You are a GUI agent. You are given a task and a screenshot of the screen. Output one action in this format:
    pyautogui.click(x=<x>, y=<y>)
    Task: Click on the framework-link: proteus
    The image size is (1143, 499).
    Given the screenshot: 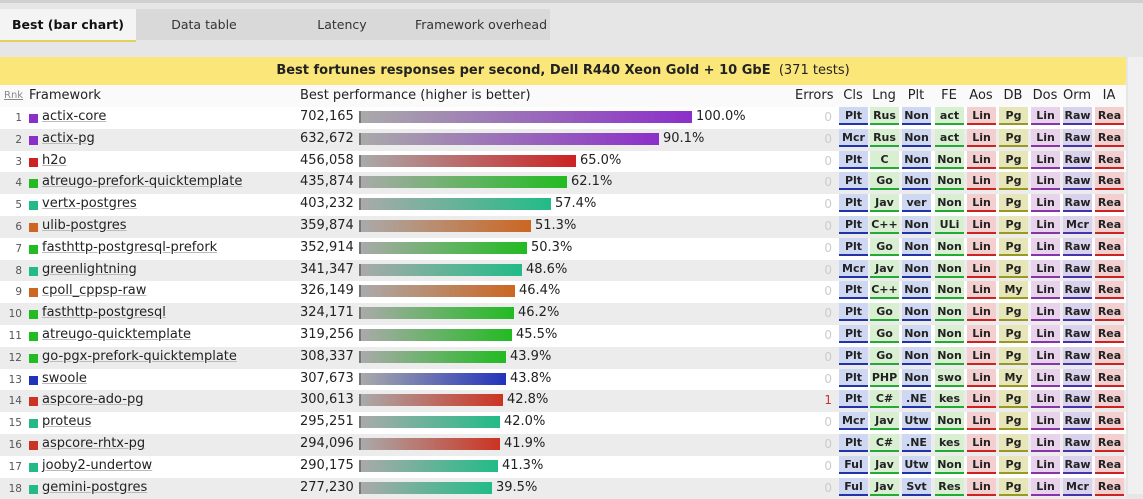 What is the action you would take?
    pyautogui.click(x=67, y=422)
    